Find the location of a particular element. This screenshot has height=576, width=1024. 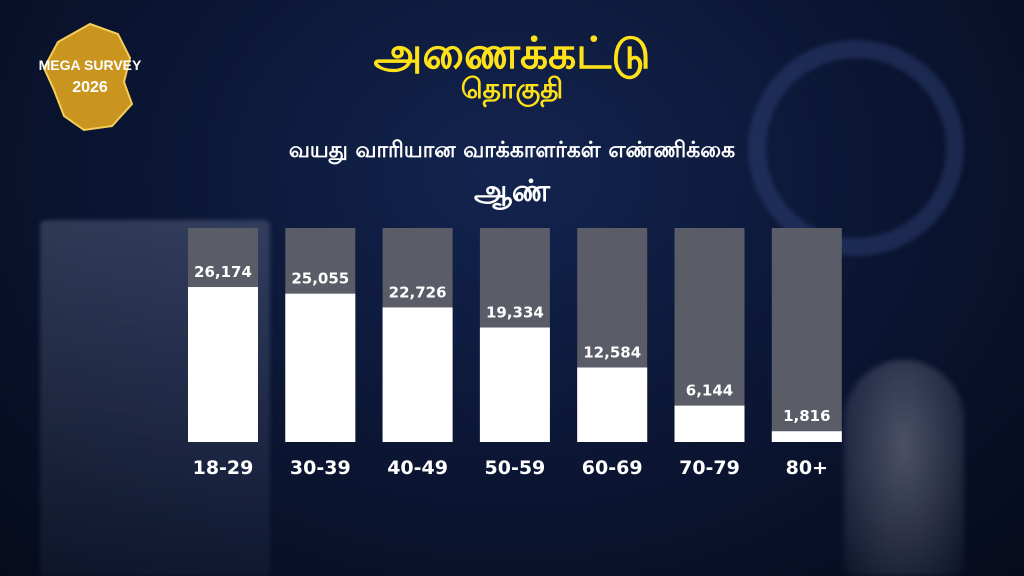

value-label: 25,055 is located at coordinates (320, 279).